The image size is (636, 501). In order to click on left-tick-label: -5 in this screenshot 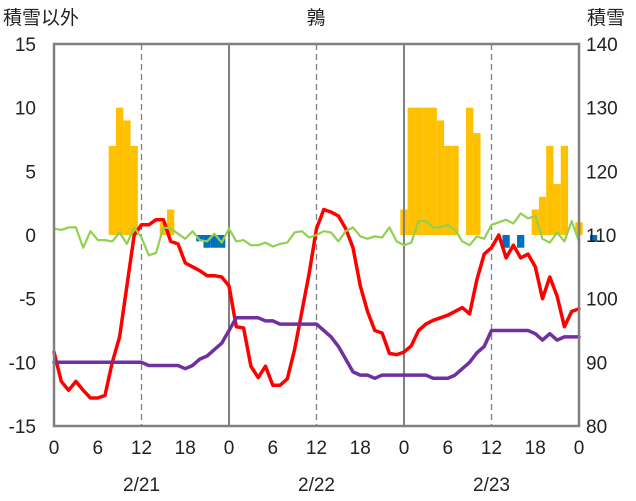, I will do `click(27, 300)`.